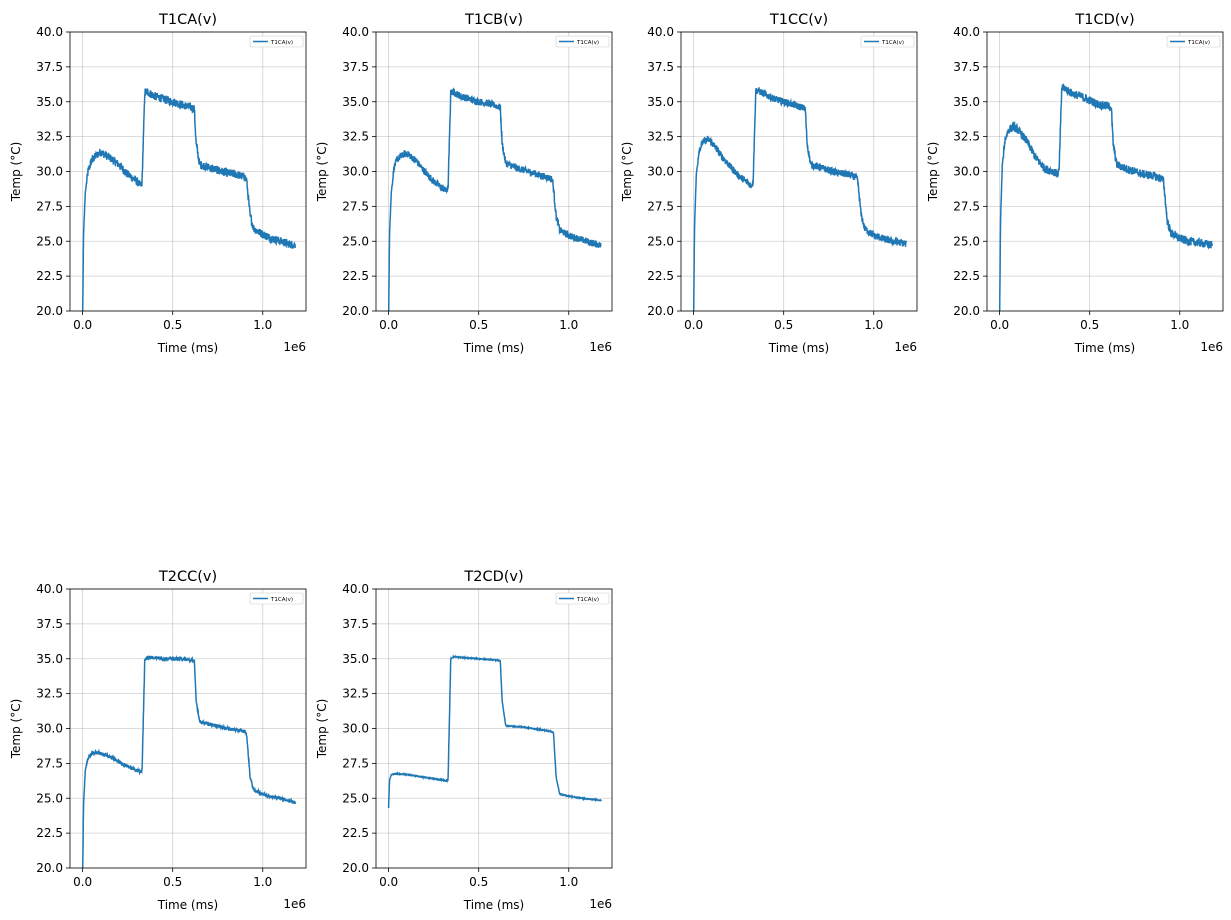 The image size is (1231, 920). I want to click on subplot-title: T1CD(v), so click(1104, 20).